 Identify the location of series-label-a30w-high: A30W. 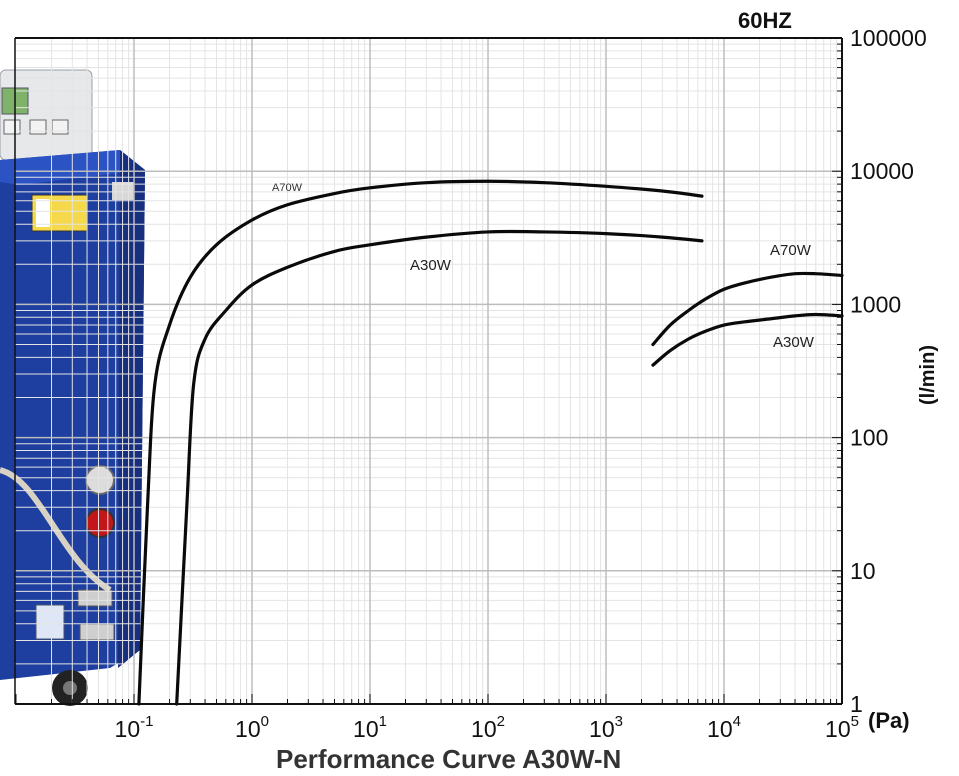
(794, 342).